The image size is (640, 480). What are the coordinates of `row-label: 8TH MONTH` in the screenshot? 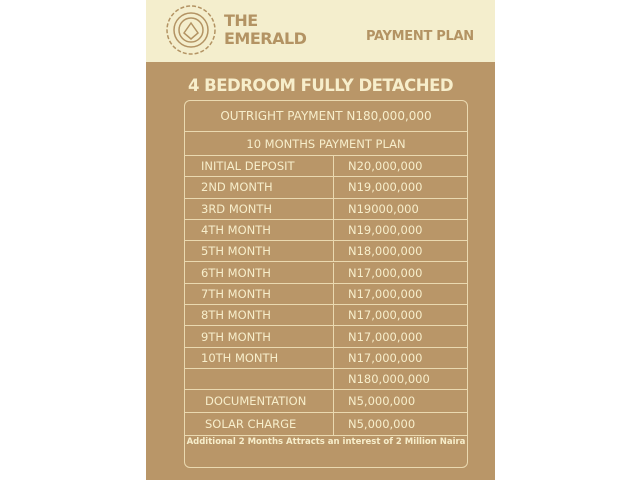 It's located at (259, 315).